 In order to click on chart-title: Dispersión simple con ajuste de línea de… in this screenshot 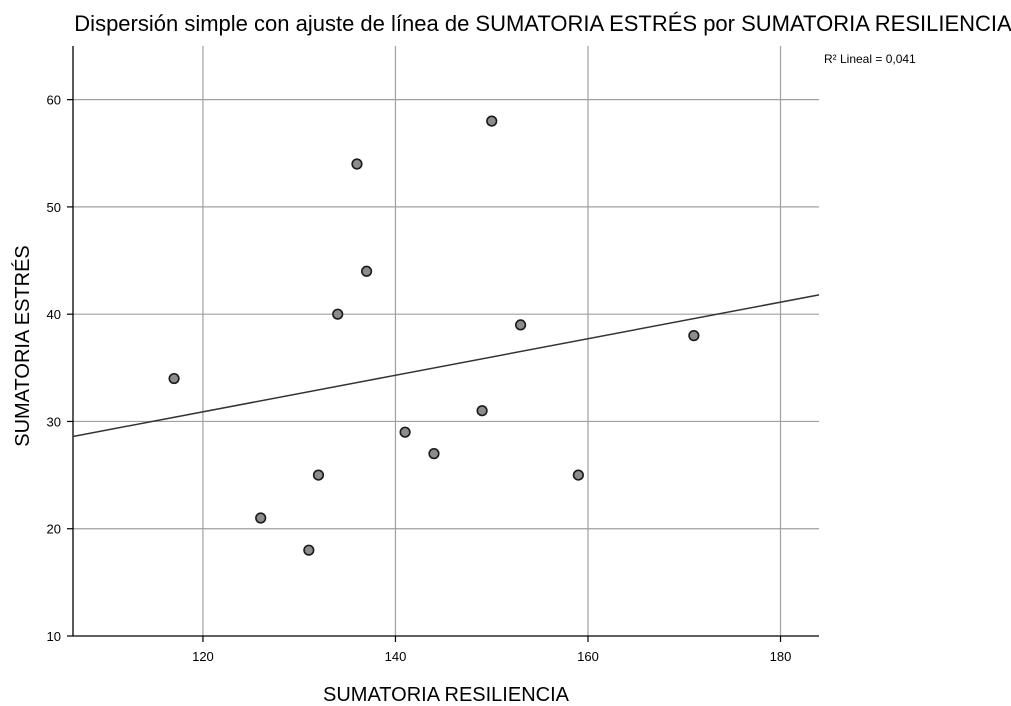, I will do `click(542, 23)`.